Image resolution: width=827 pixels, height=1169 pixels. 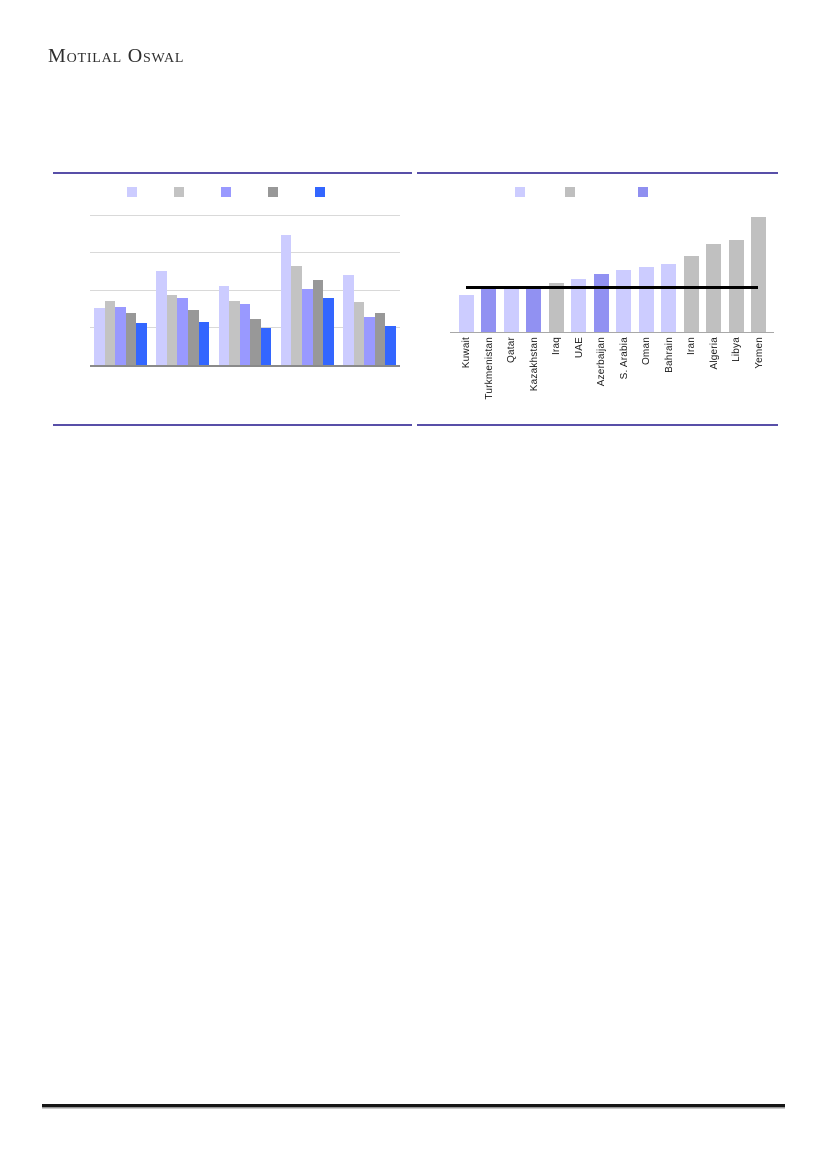 I want to click on chart-panel-left, so click(x=232, y=299).